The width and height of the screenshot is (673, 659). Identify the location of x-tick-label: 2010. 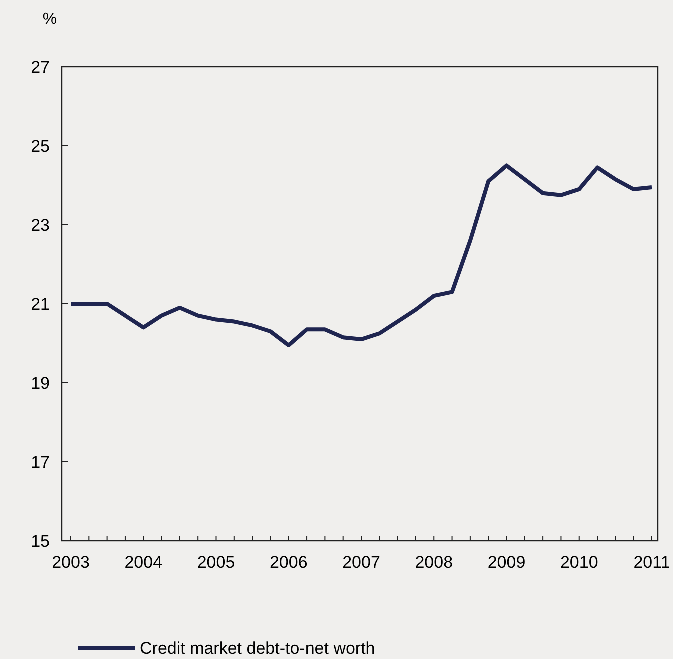
(579, 562).